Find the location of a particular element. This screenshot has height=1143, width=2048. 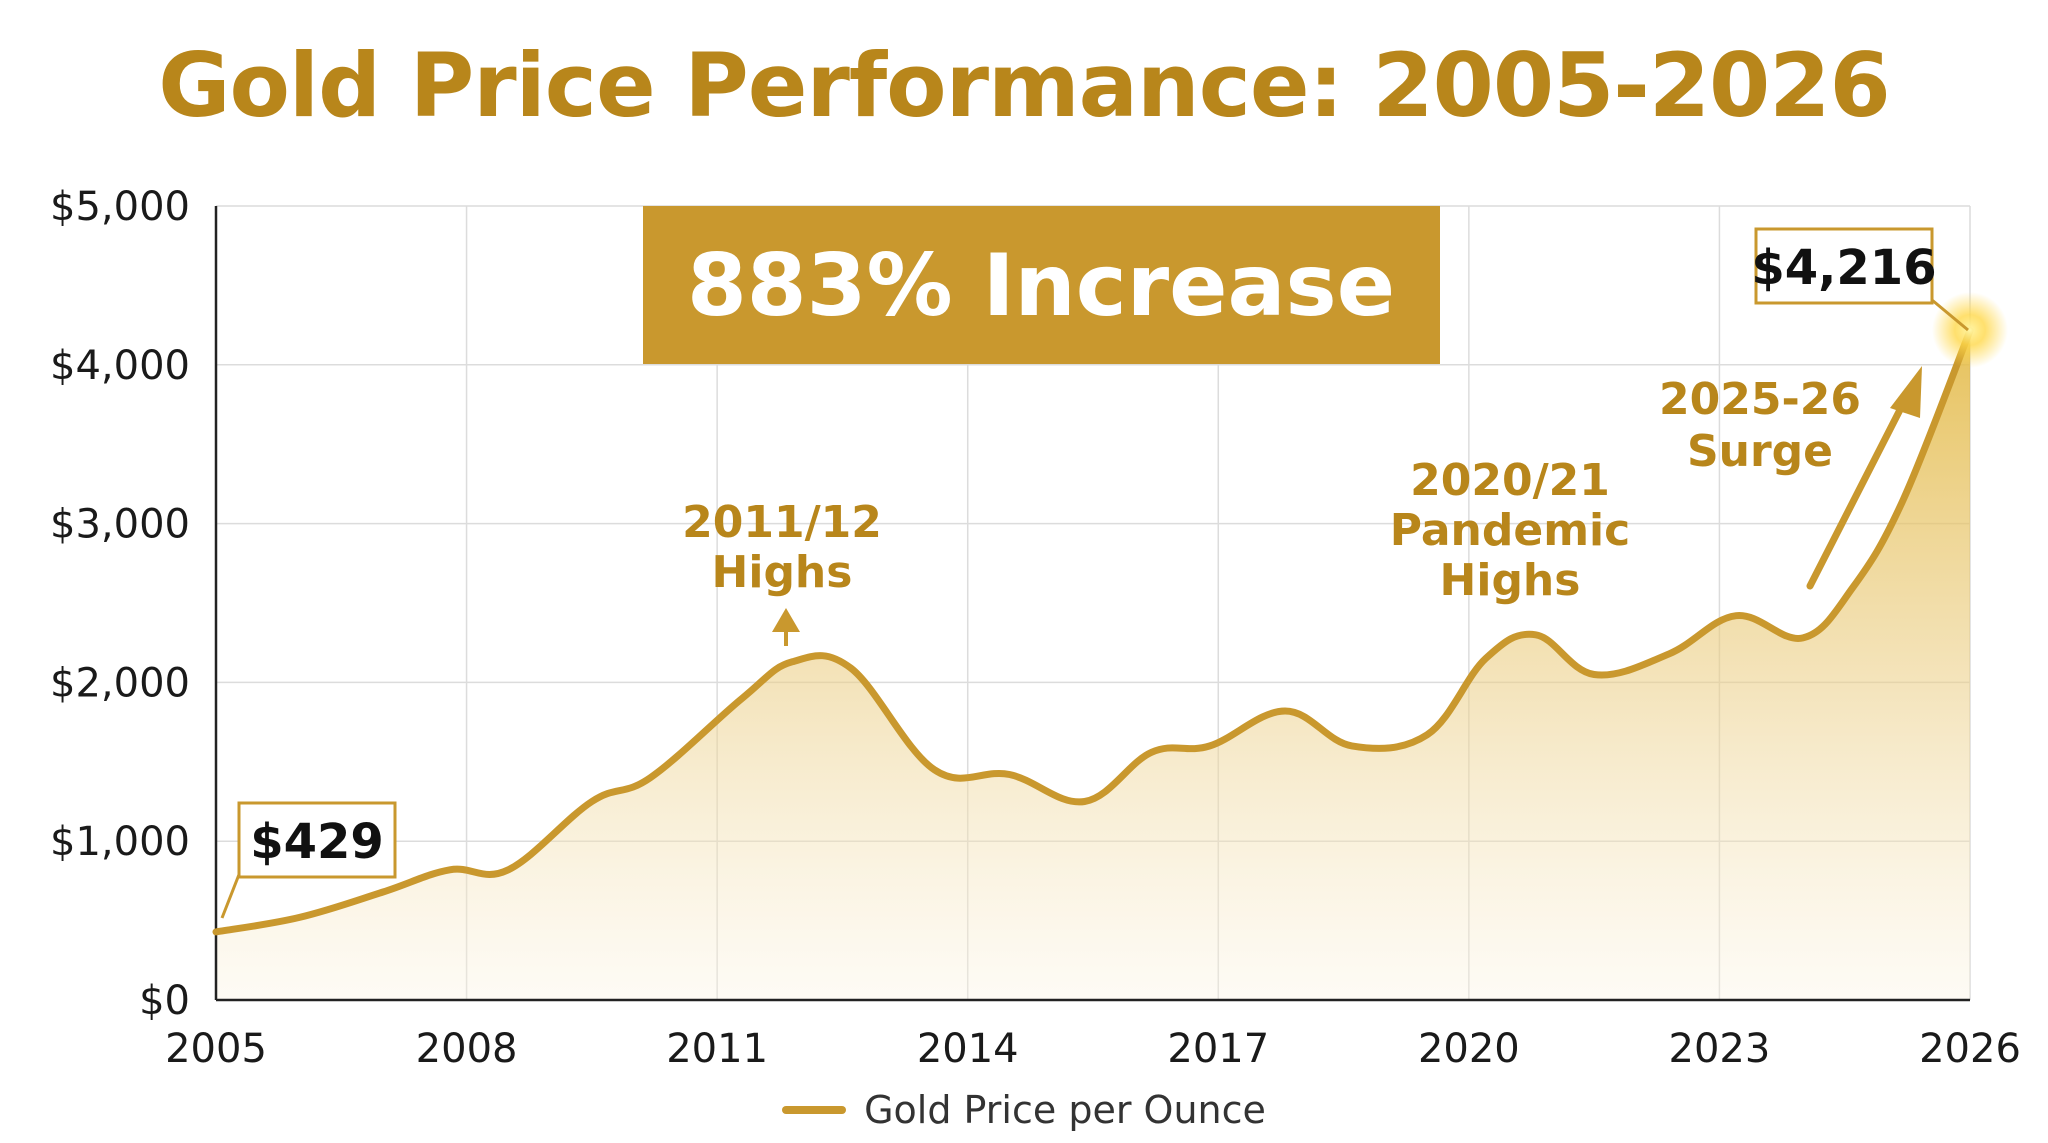

x-tick-label: 2011 is located at coordinates (717, 1049).